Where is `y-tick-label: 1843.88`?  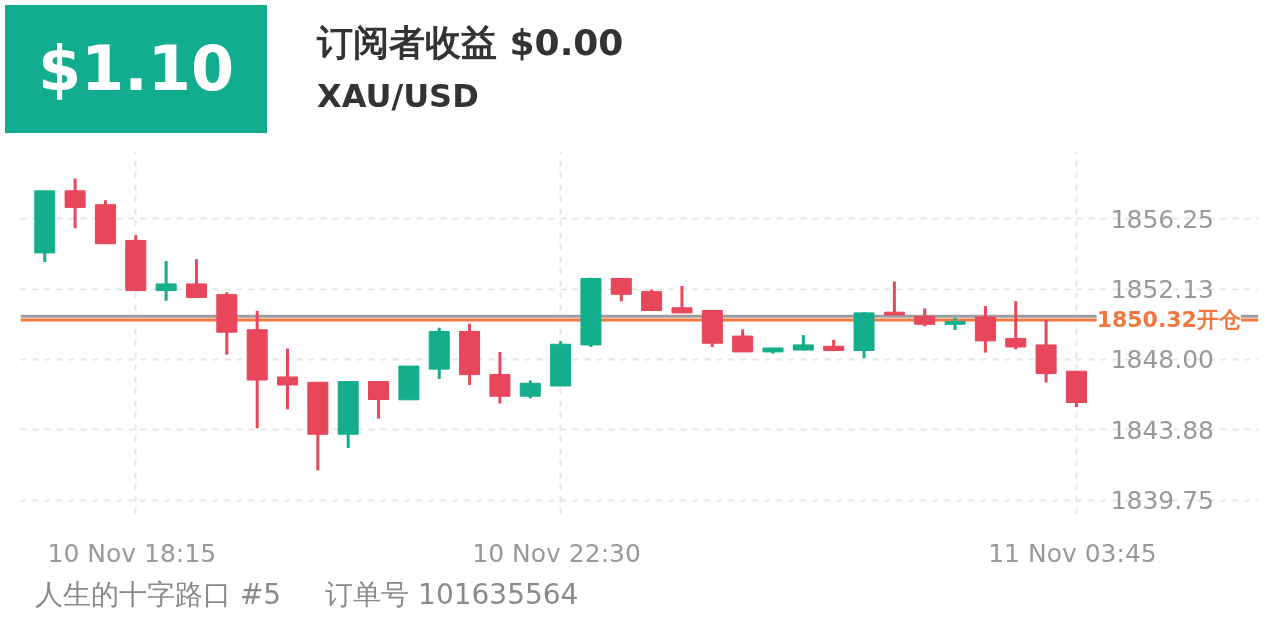 y-tick-label: 1843.88 is located at coordinates (1162, 430).